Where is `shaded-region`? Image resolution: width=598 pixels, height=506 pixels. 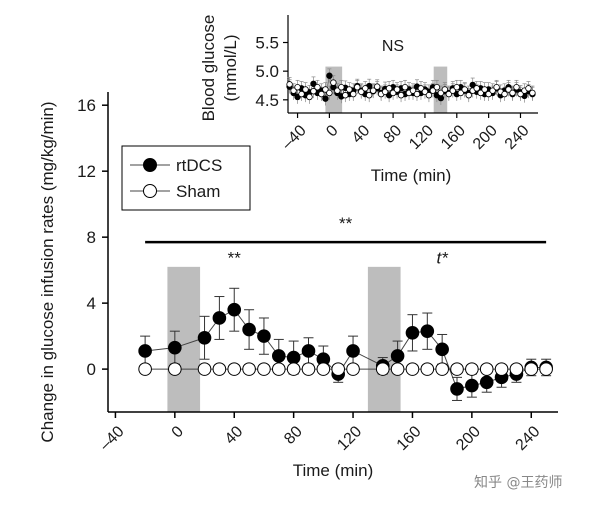
shaded-region is located at coordinates (384, 339).